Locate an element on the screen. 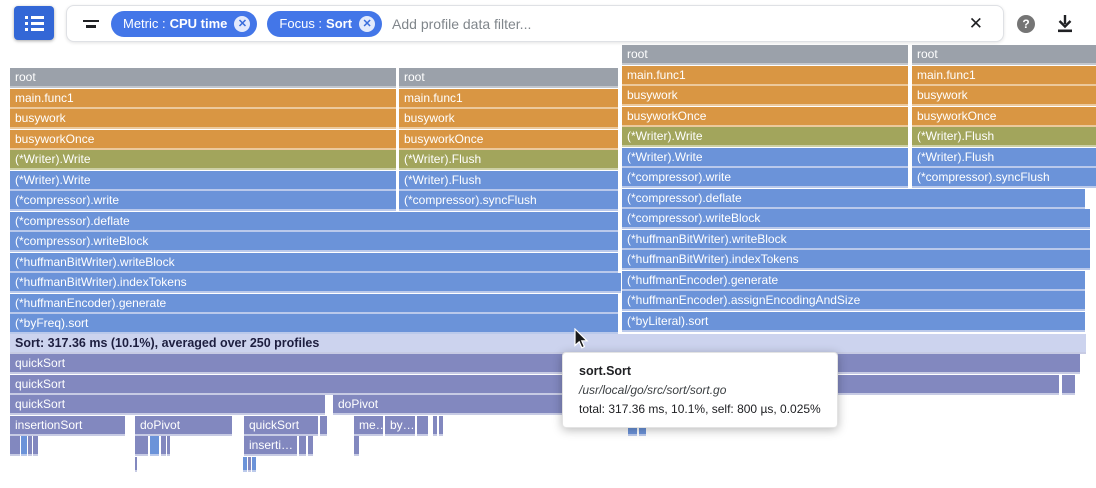  frame-label: busywork is located at coordinates (652, 95).